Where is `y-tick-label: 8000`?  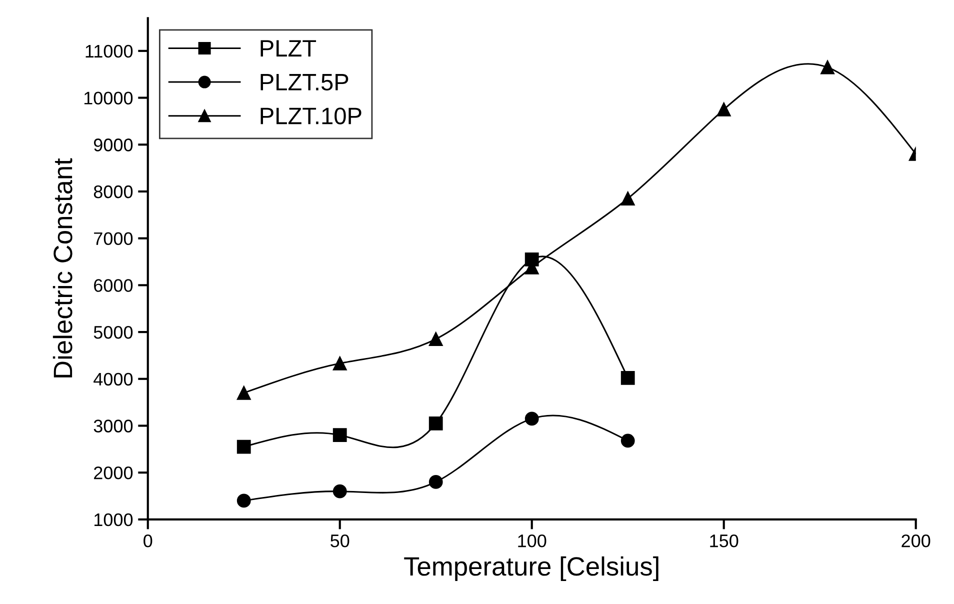
y-tick-label: 8000 is located at coordinates (113, 191).